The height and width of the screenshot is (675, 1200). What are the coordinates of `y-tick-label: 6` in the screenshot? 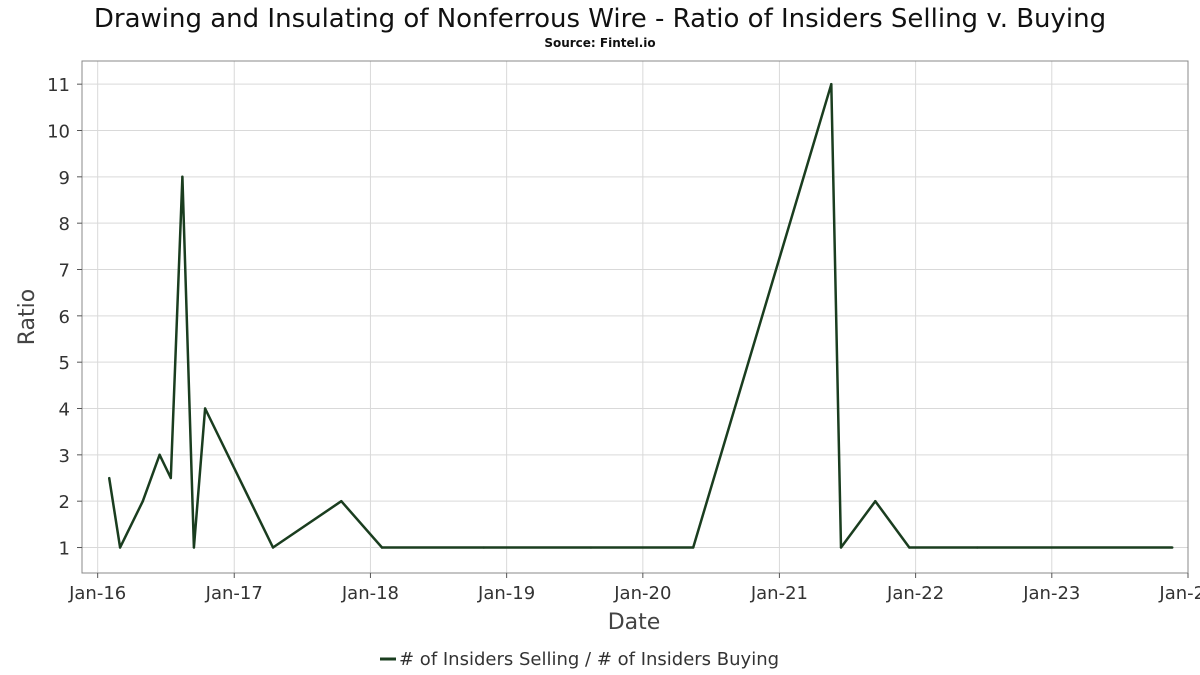 It's located at (64, 317).